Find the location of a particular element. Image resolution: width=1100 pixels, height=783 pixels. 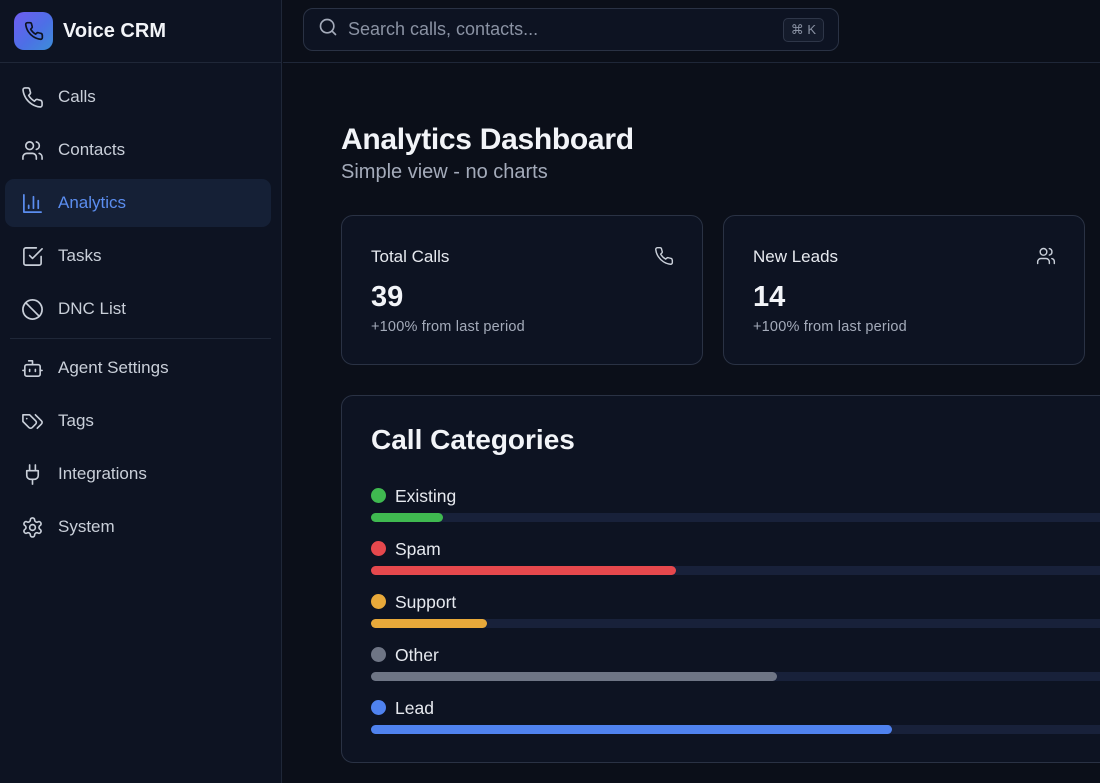

category-name: Spam is located at coordinates (418, 549).